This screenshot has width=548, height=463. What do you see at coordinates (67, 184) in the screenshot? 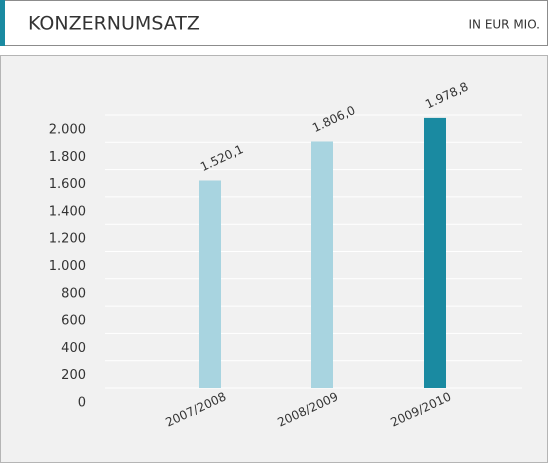
I see `y-tick-label: 1.600` at bounding box center [67, 184].